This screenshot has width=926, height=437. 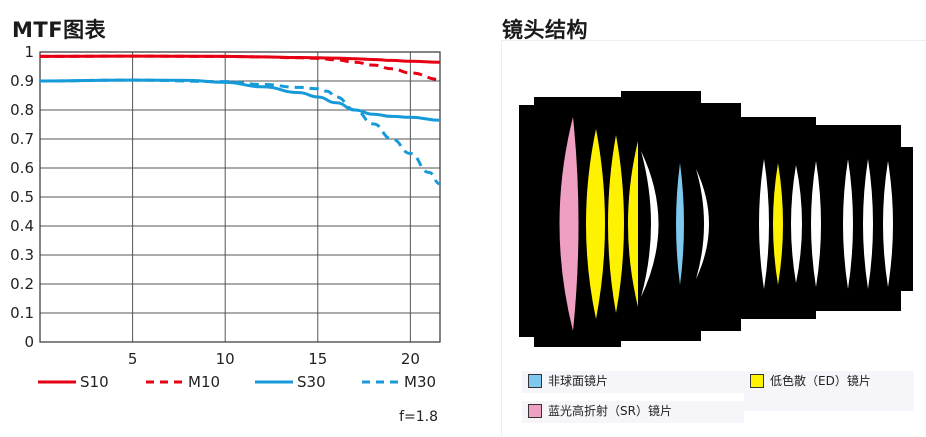 I want to click on legend-ed: 低色散（ED）镜片, so click(x=829, y=391).